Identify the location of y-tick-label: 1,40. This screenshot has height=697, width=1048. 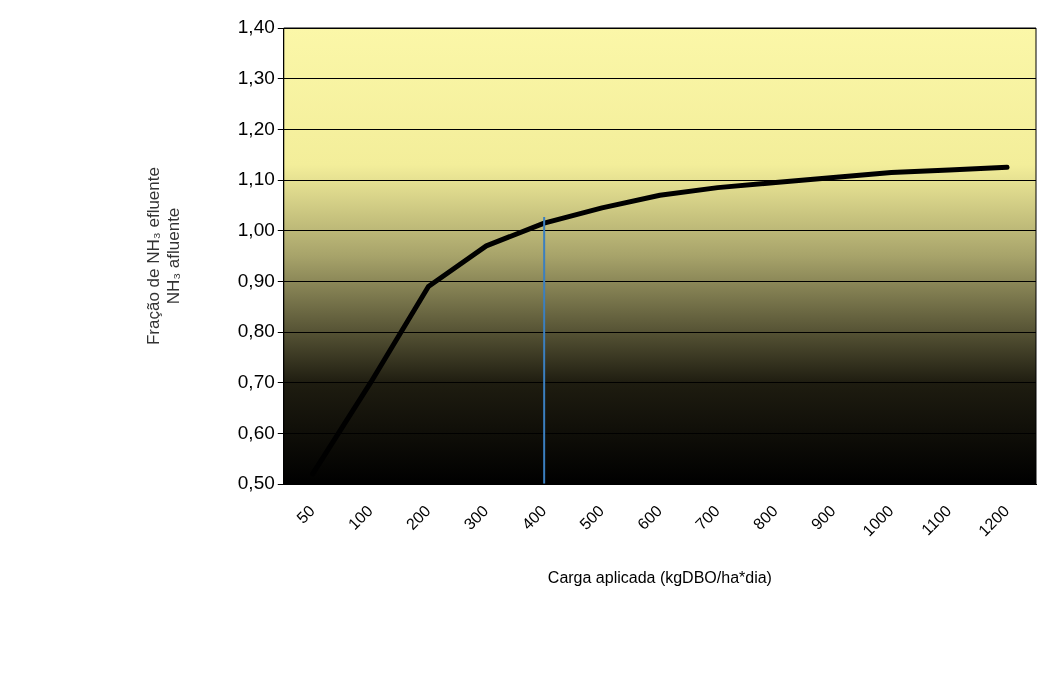
(256, 27).